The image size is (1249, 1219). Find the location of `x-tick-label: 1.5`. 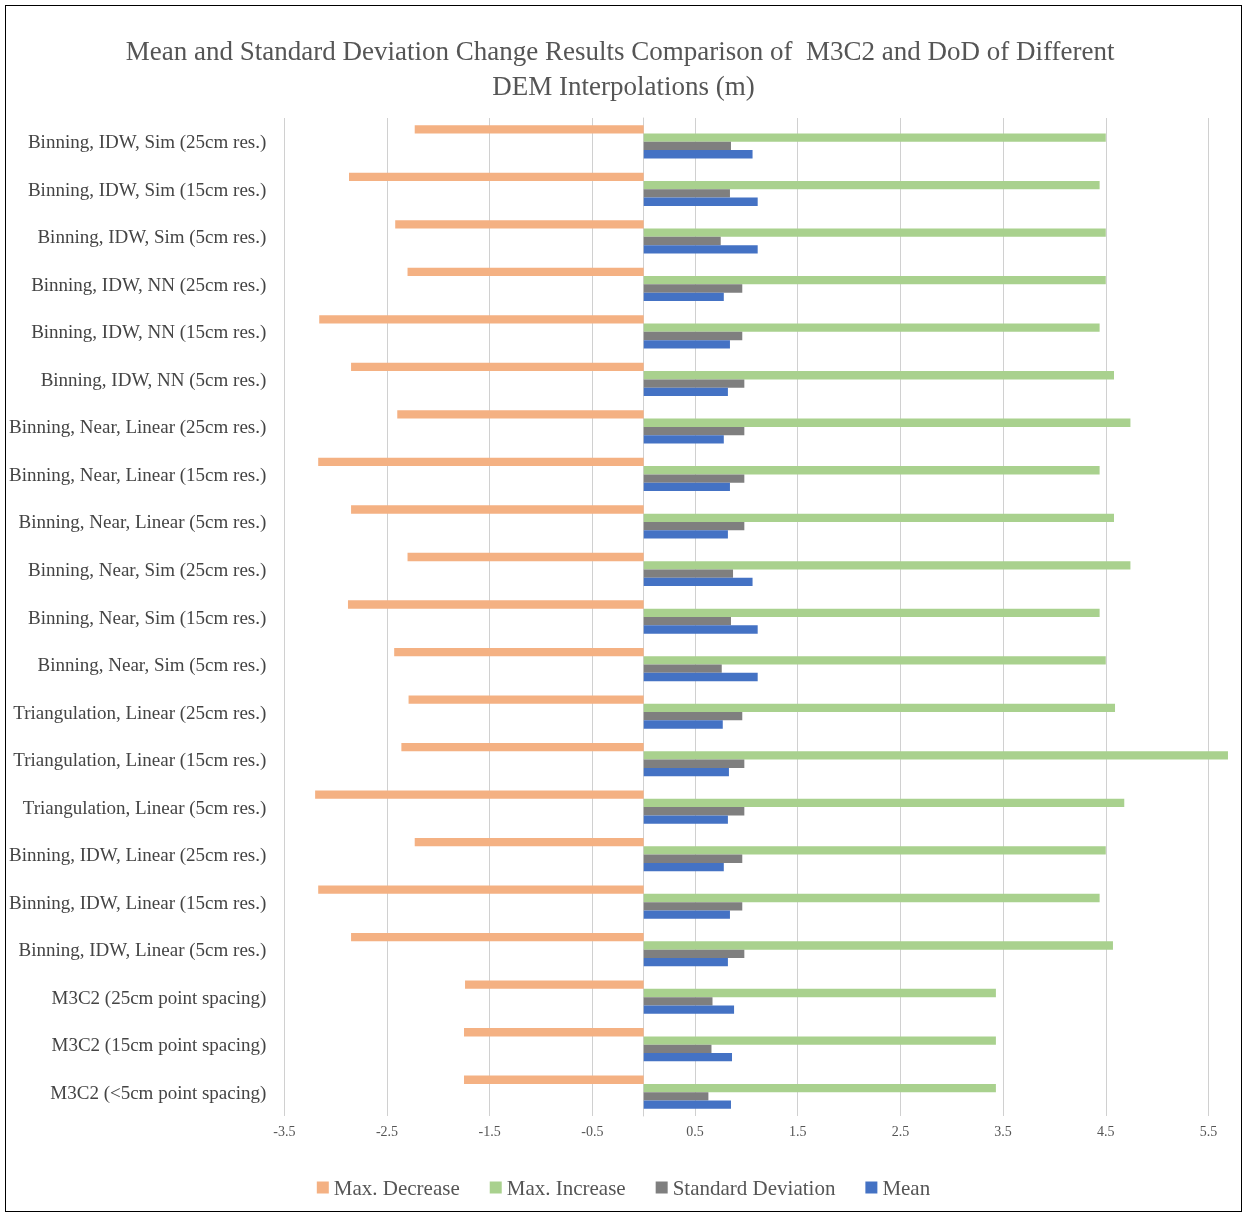

x-tick-label: 1.5 is located at coordinates (797, 1131).